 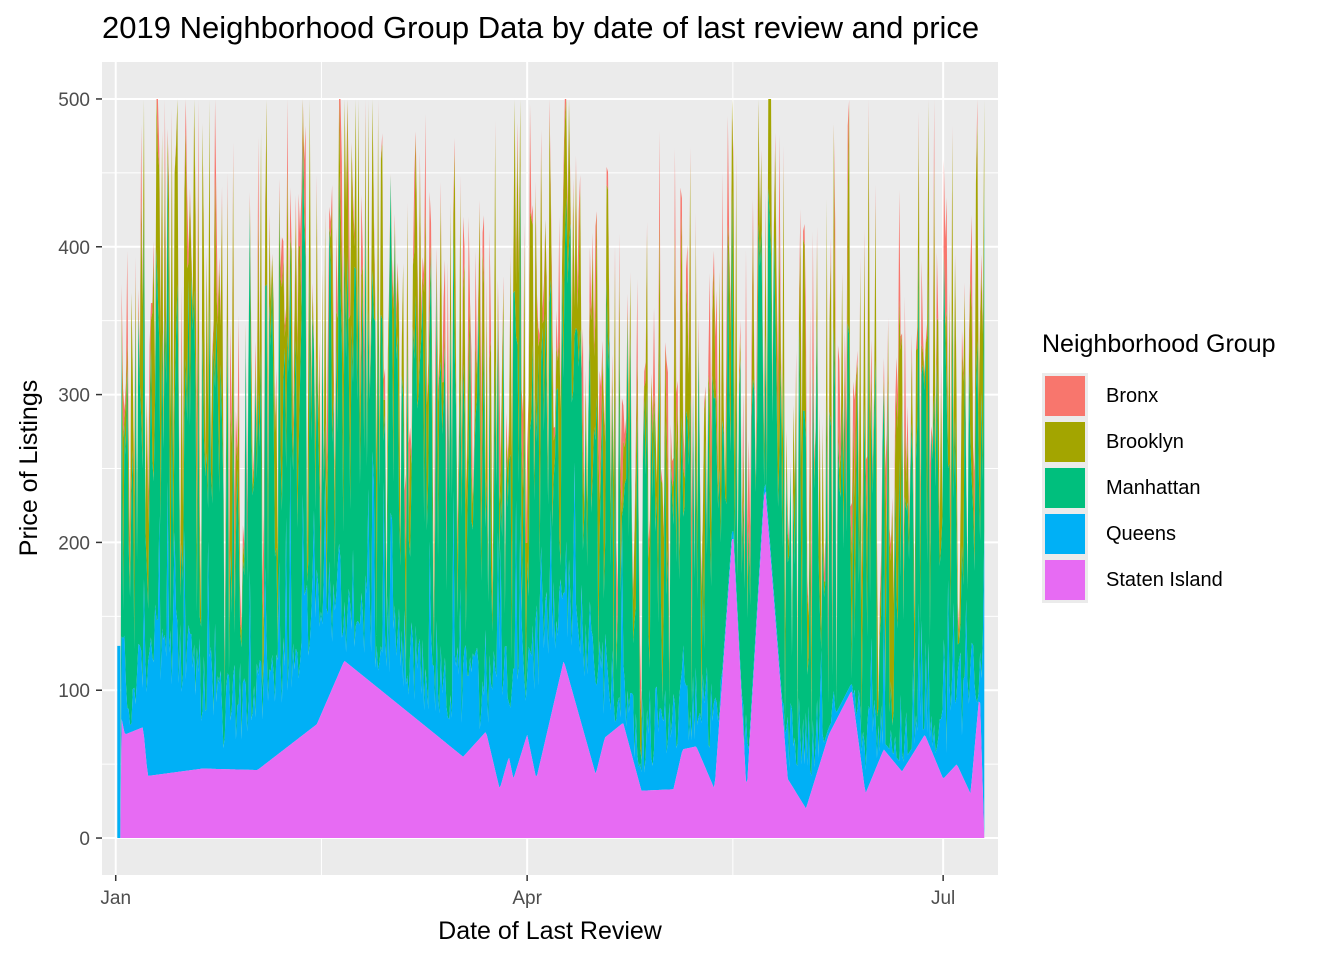 I want to click on area-queens-start-sliver, so click(x=119, y=742).